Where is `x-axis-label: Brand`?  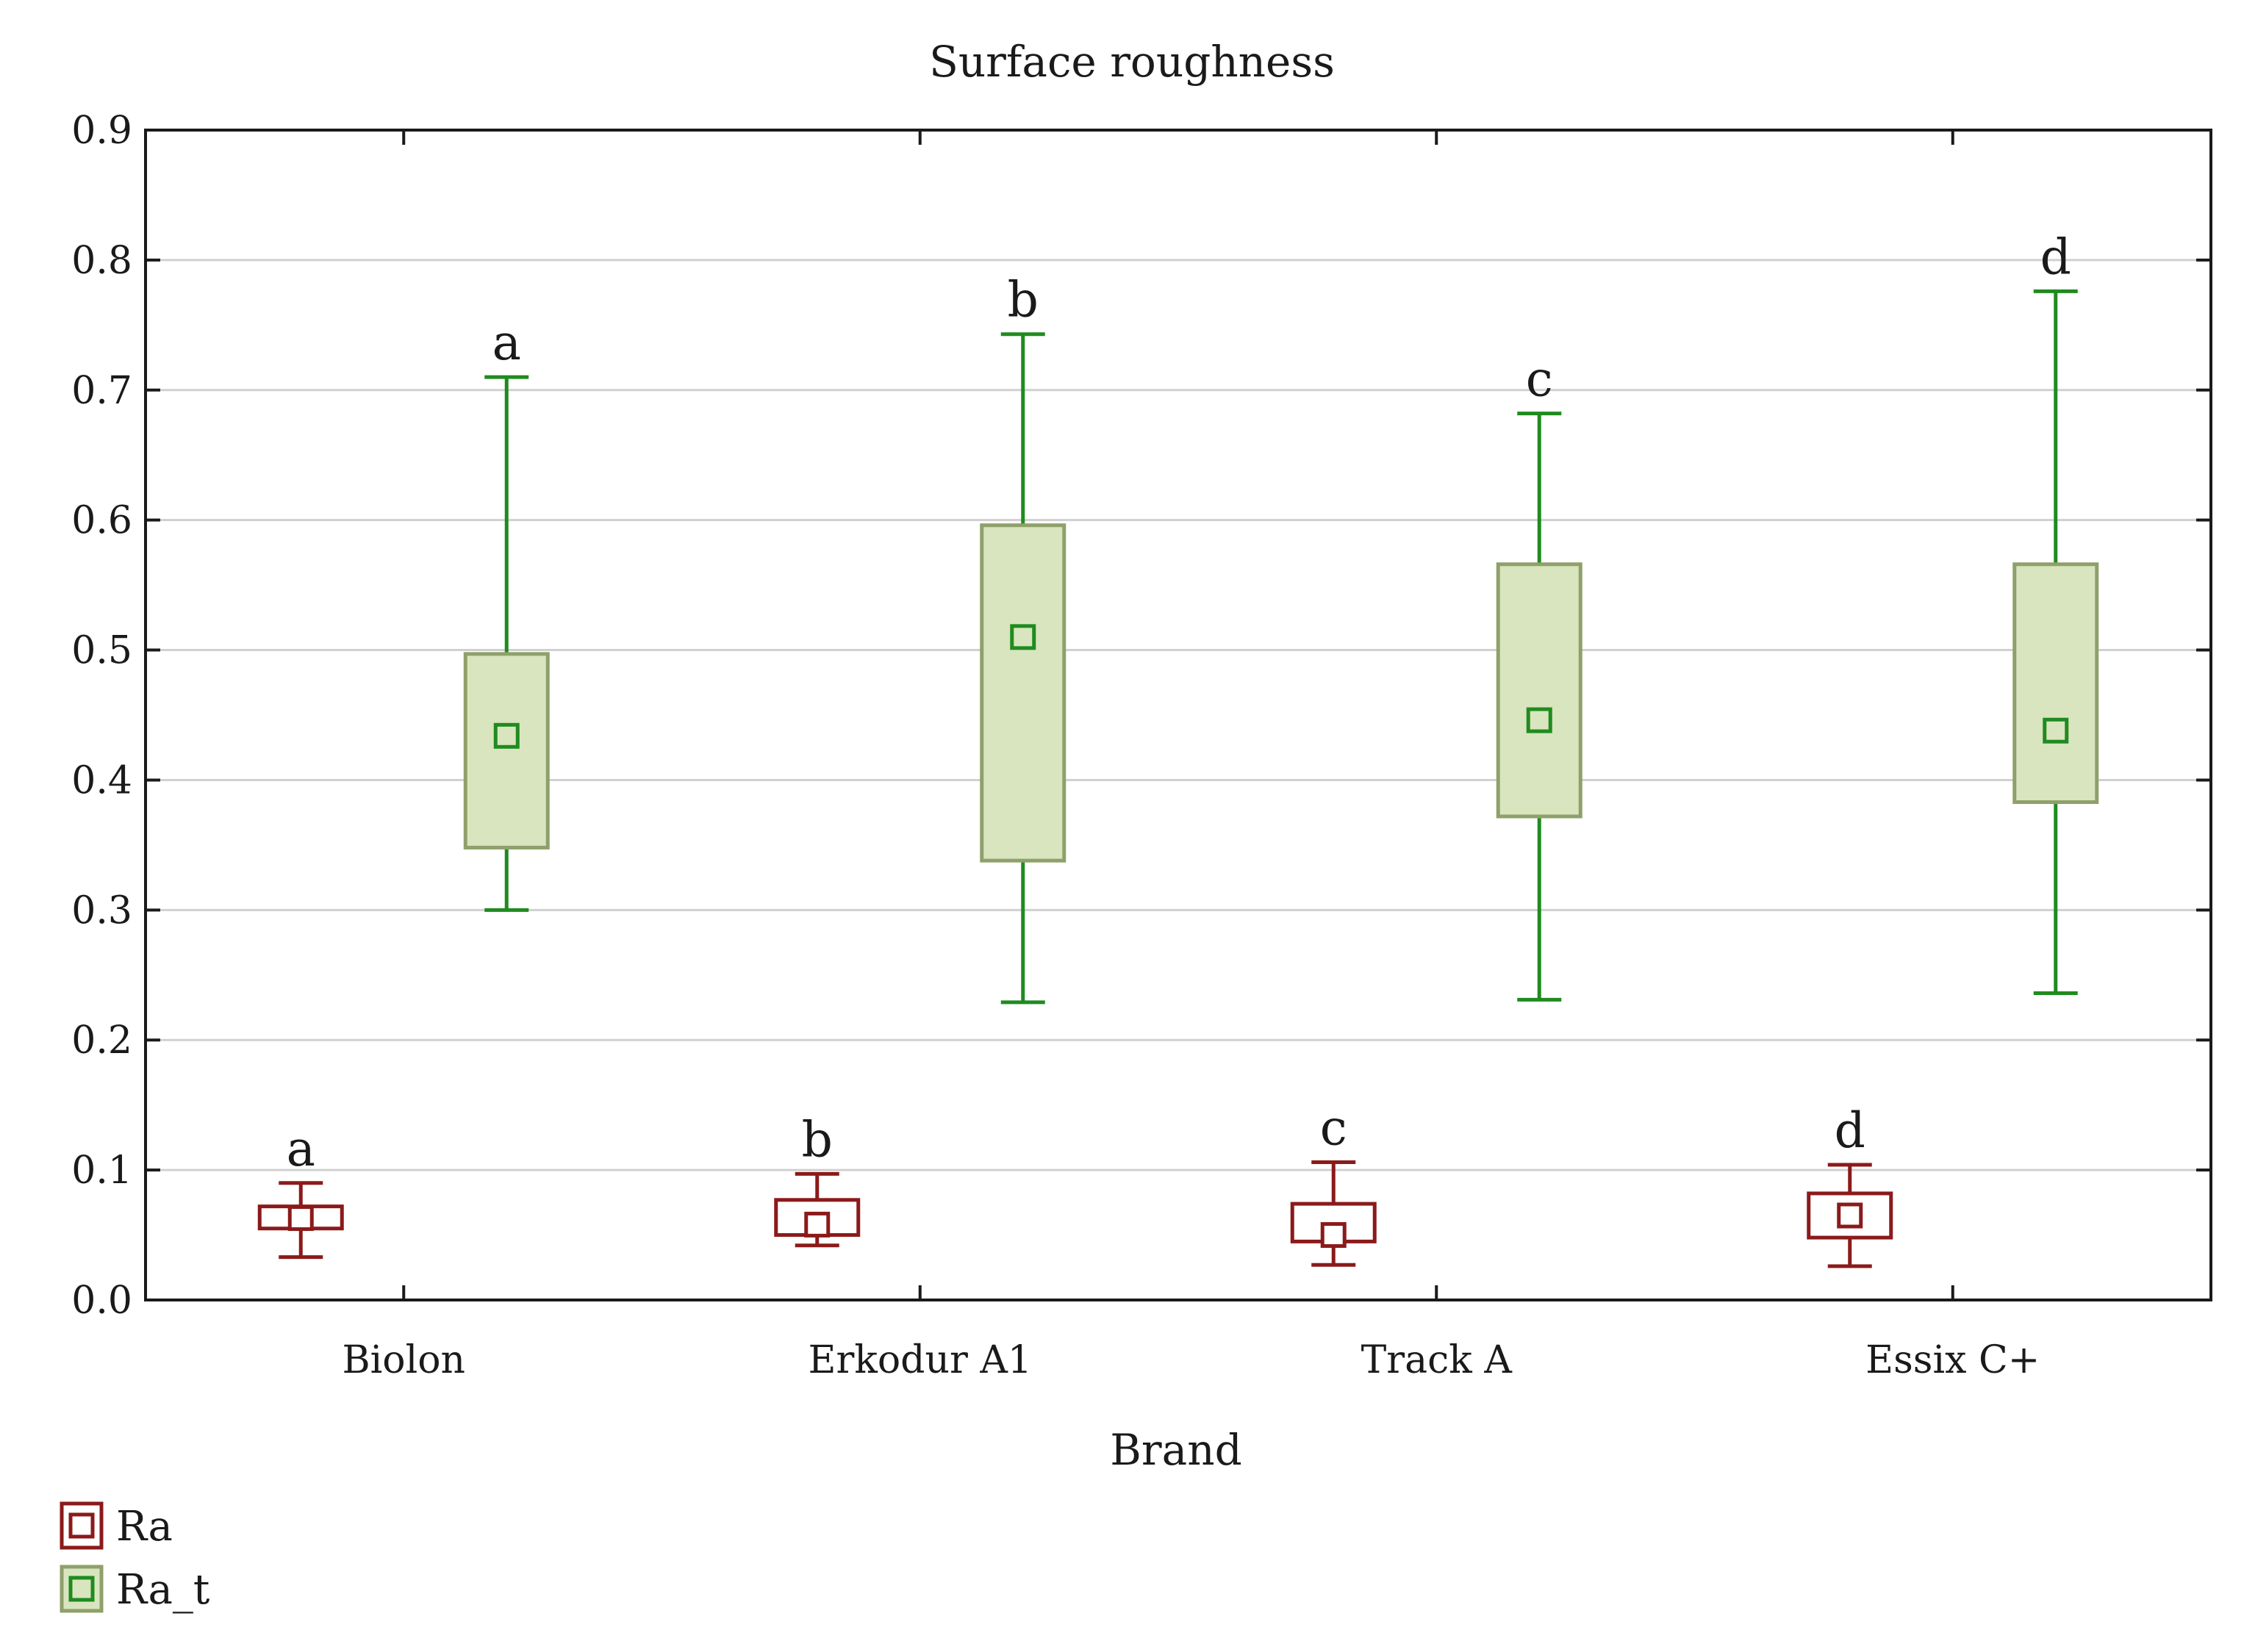
x-axis-label: Brand is located at coordinates (1176, 1450).